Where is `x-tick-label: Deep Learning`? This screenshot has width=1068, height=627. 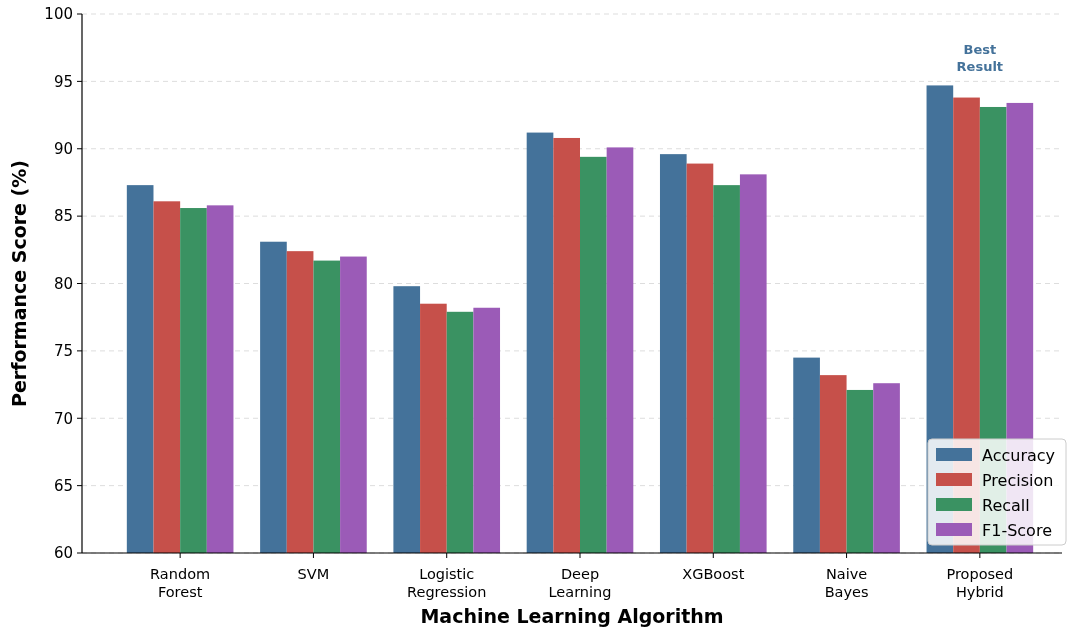 x-tick-label: Deep Learning is located at coordinates (580, 583).